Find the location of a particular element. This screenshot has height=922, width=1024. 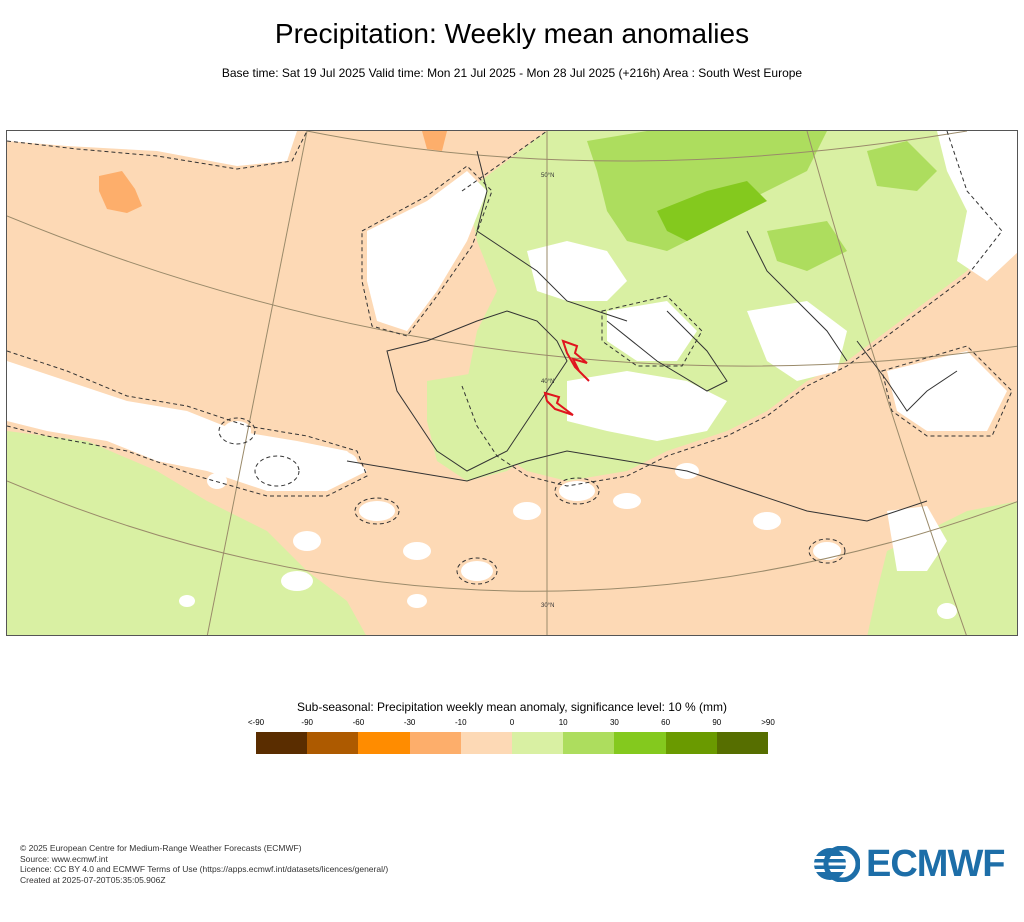

neutral-band-atlantic is located at coordinates (187, 426).